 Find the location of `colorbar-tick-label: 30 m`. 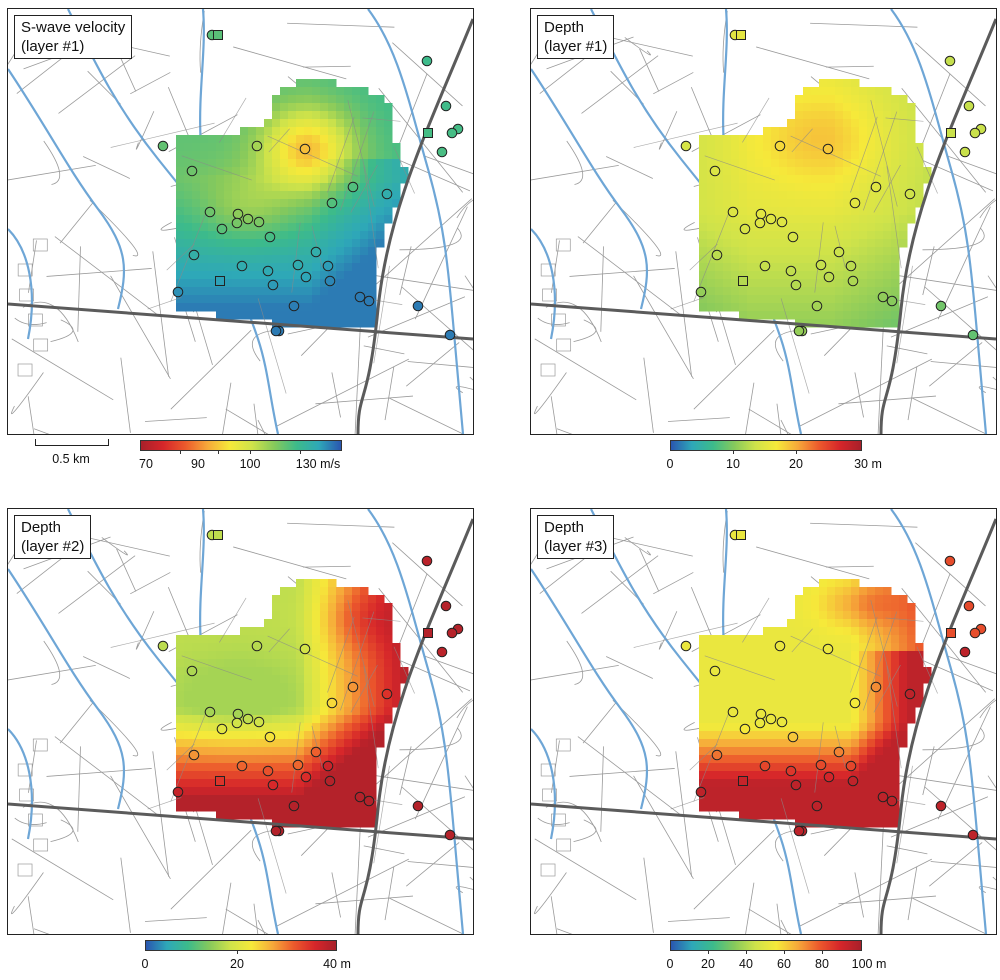

colorbar-tick-label: 30 m is located at coordinates (868, 464).